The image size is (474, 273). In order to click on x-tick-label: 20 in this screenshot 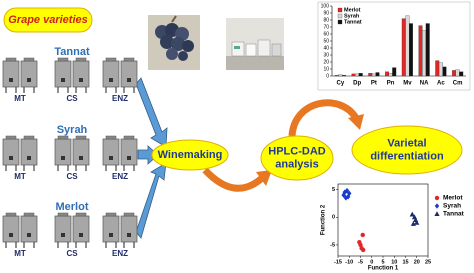, I will do `click(417, 262)`.